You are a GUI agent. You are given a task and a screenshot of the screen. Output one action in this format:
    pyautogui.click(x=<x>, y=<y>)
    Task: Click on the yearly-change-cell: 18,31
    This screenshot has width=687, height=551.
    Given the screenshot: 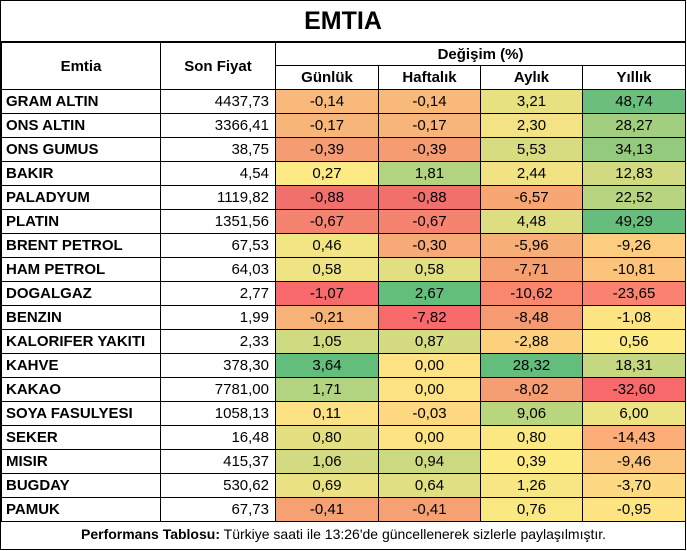 What is the action you would take?
    pyautogui.click(x=634, y=365)
    